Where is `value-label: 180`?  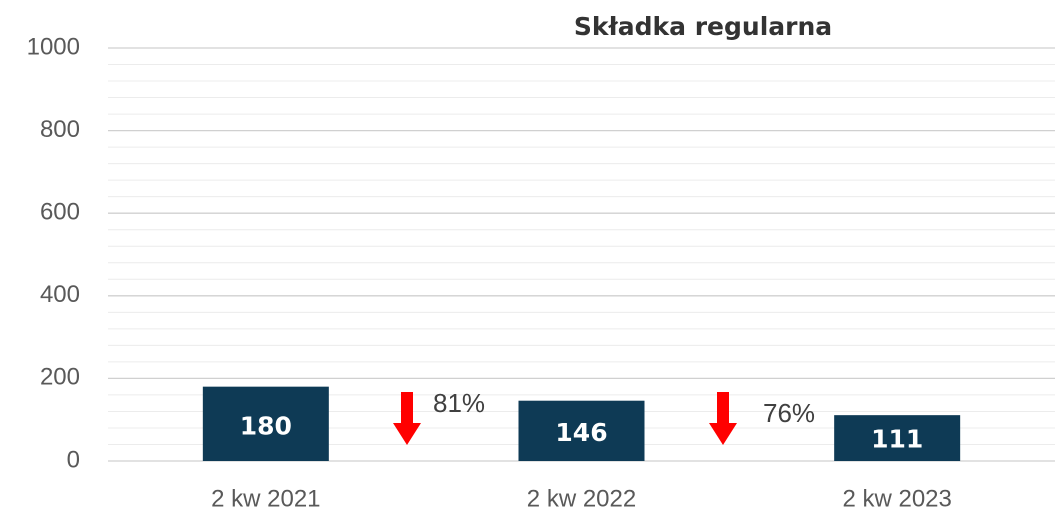 value-label: 180 is located at coordinates (266, 426).